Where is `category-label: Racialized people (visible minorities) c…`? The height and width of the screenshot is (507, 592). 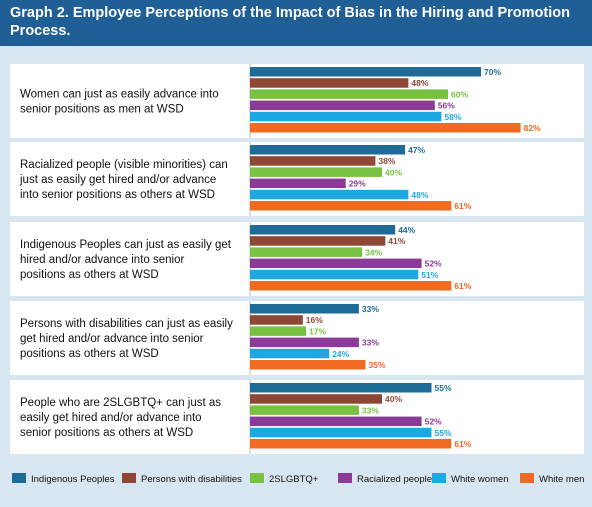
category-label: Racialized people (visible minorities) c… is located at coordinates (124, 165).